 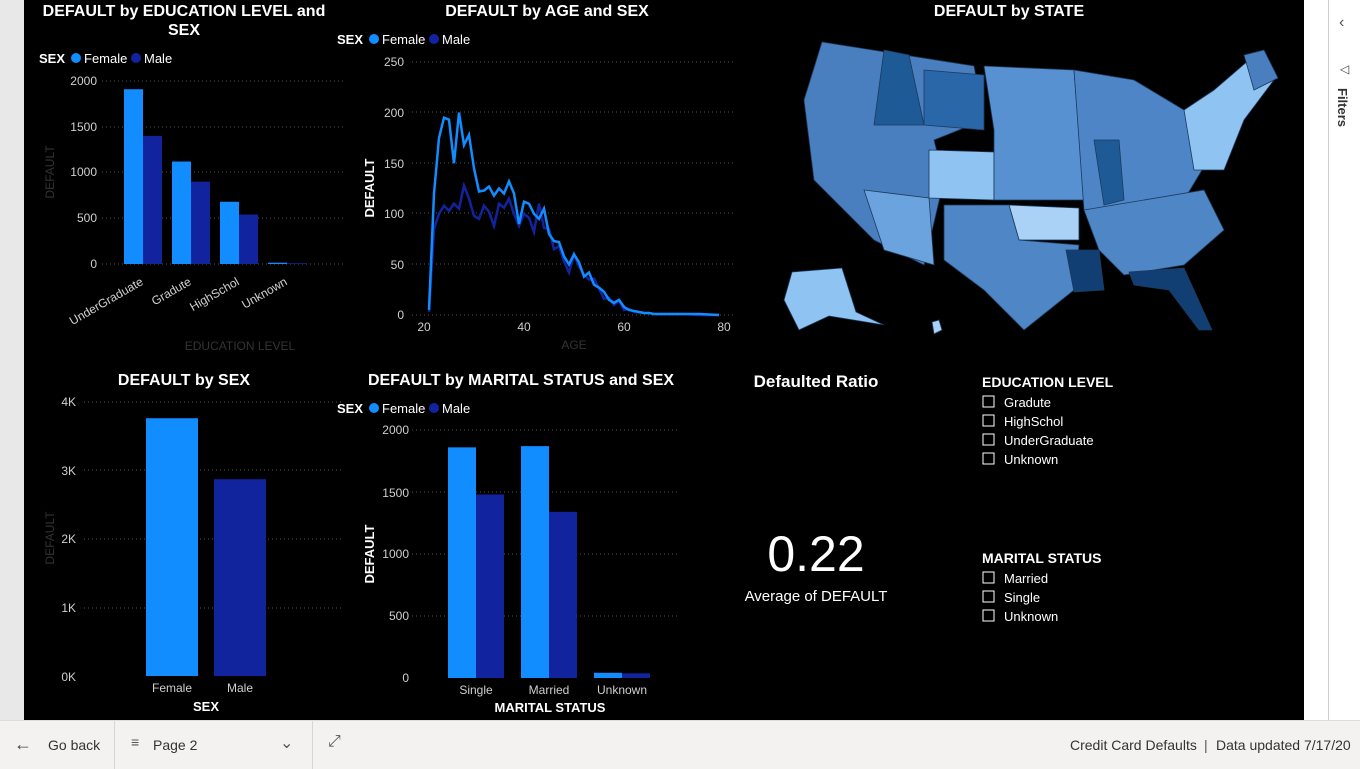 I want to click on back-arrow-icon: ←, so click(x=23, y=744).